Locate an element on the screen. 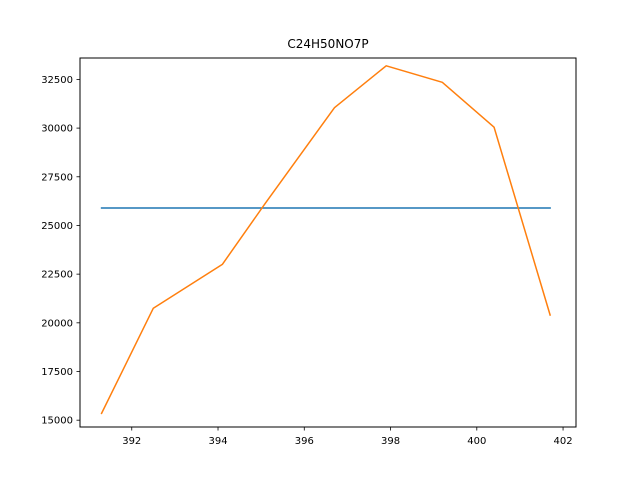 The image size is (640, 485). x-tick-label: 394 is located at coordinates (217, 441).